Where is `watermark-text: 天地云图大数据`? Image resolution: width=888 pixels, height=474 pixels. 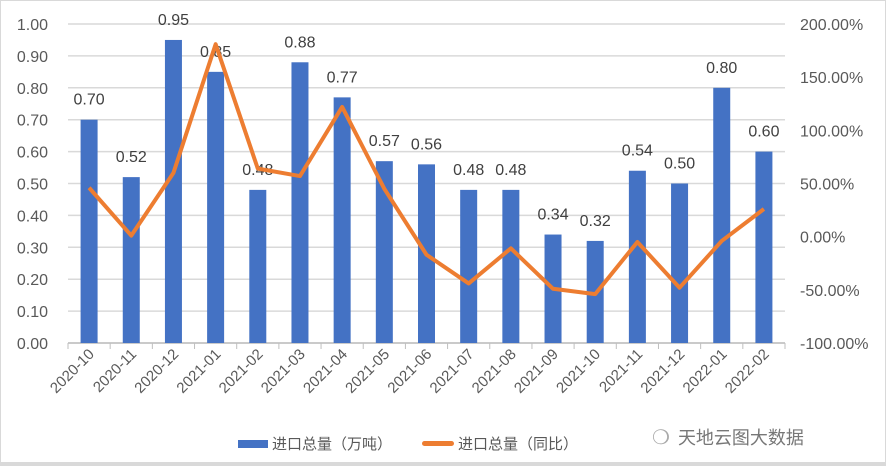
watermark-text: 天地云图大数据 is located at coordinates (740, 438).